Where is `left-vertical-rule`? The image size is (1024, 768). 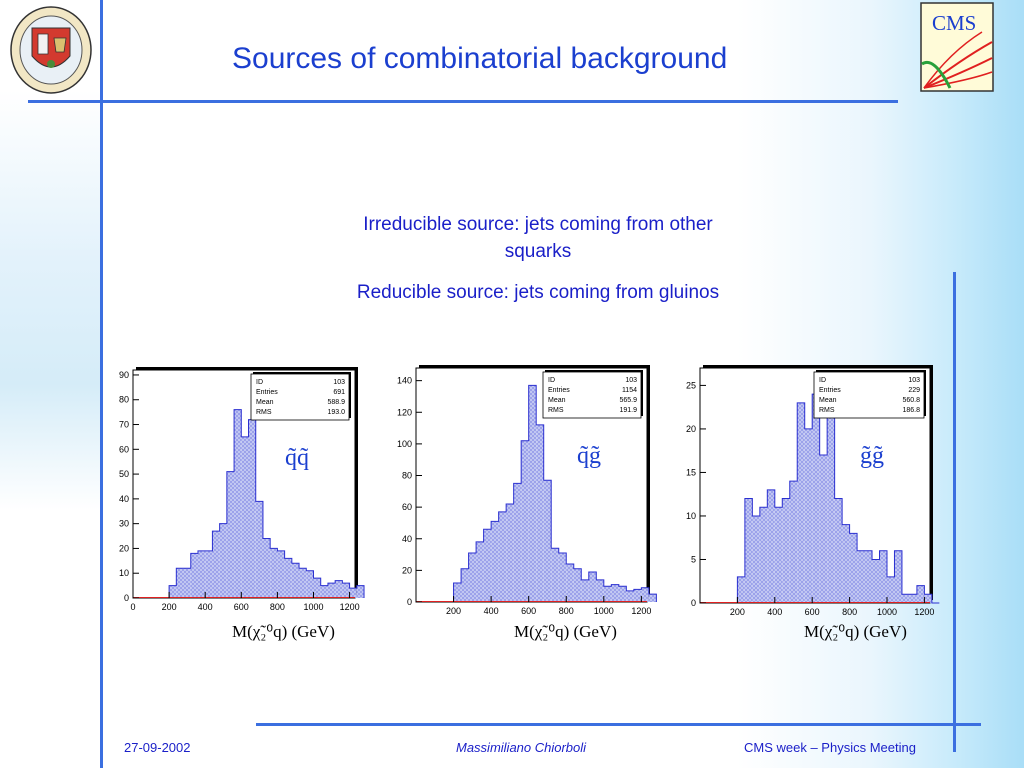
left-vertical-rule is located at coordinates (101, 384).